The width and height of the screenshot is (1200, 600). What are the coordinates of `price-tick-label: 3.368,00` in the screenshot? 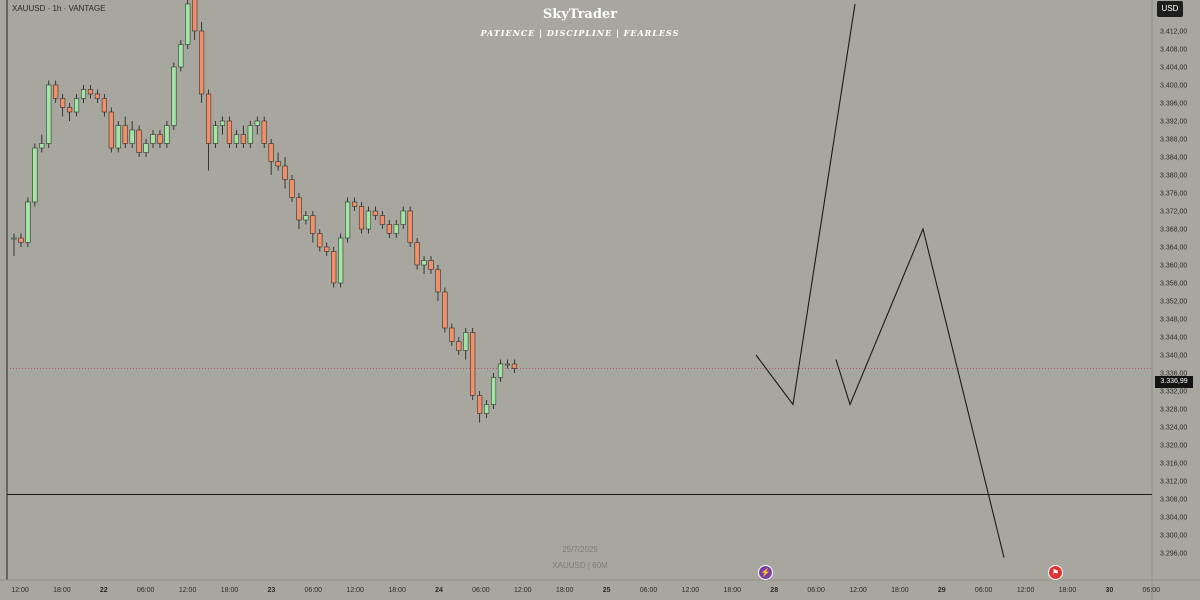 It's located at (1173, 230).